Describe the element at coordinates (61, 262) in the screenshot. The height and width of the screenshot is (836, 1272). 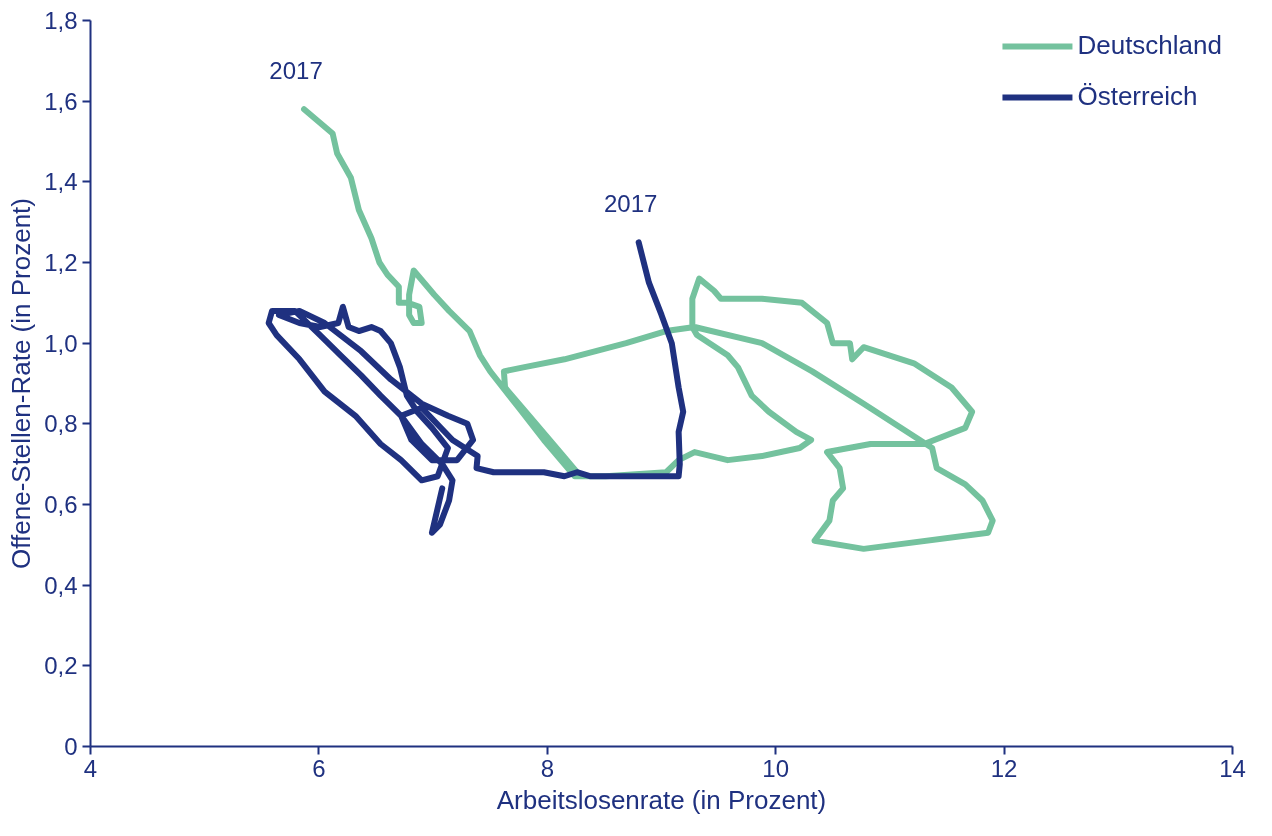
I see `y-tick-label: 1,2` at that location.